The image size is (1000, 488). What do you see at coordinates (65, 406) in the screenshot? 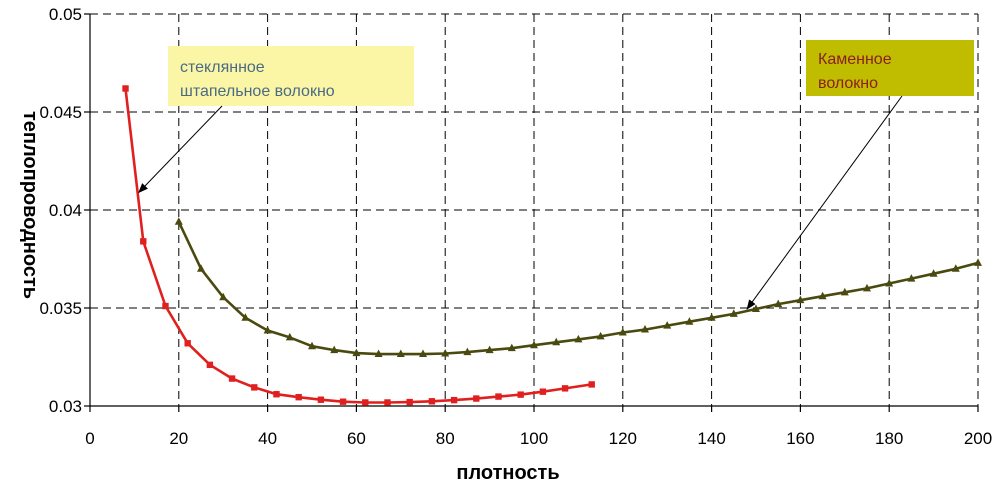
I see `y-tick-label: 0.03` at bounding box center [65, 406].